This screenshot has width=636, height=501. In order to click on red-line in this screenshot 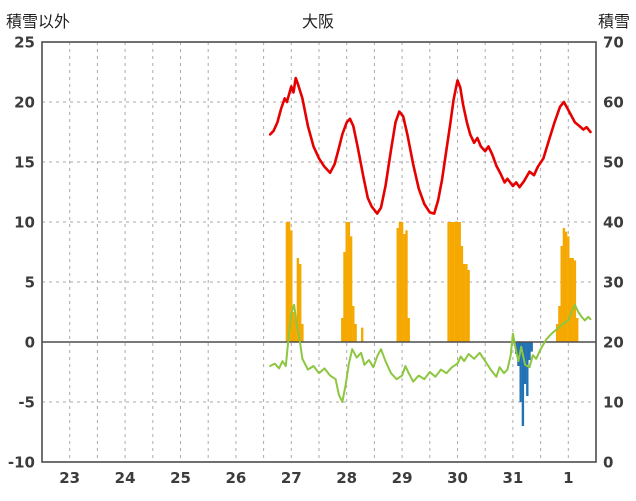, I will do `click(430, 145)`.